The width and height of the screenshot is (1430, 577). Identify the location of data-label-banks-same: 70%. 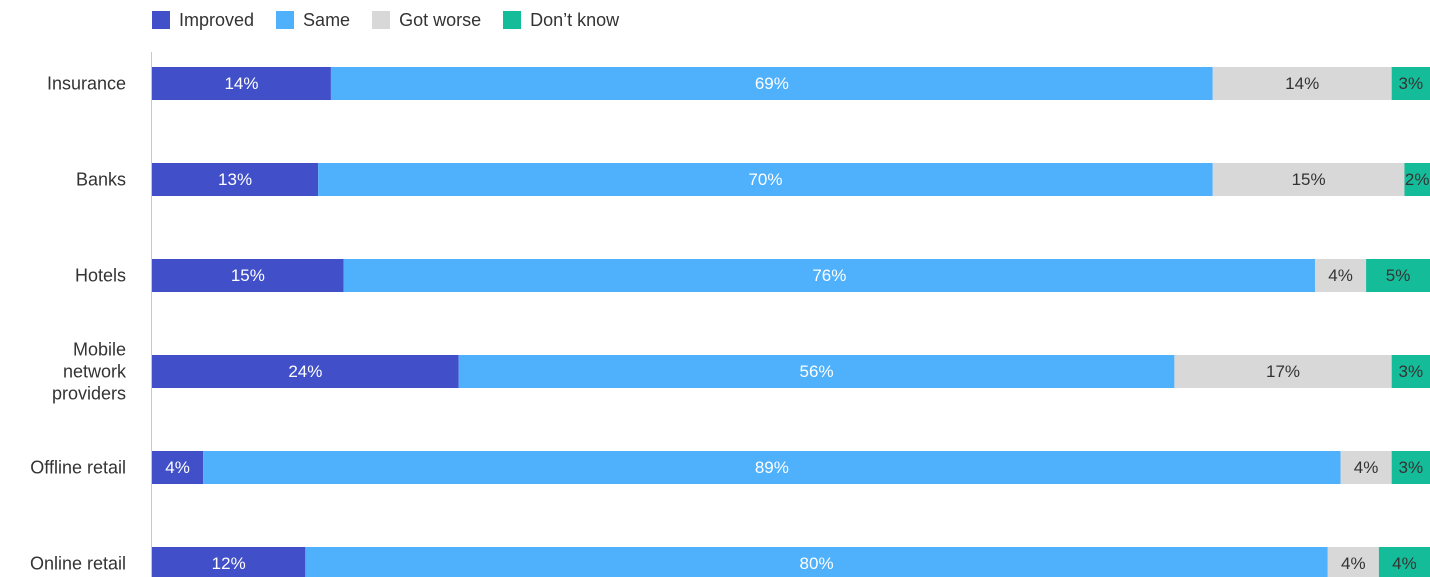
(765, 179).